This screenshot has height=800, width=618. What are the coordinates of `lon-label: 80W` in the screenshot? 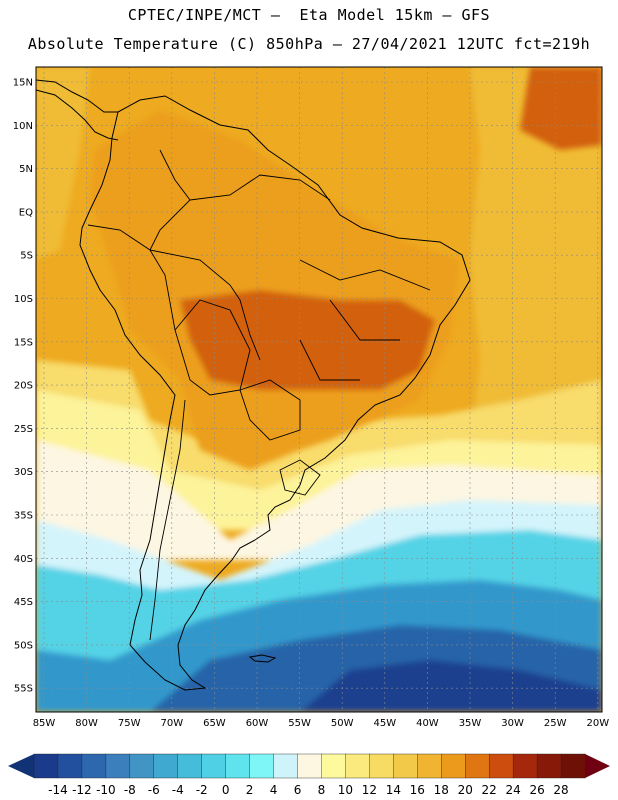 It's located at (86, 723).